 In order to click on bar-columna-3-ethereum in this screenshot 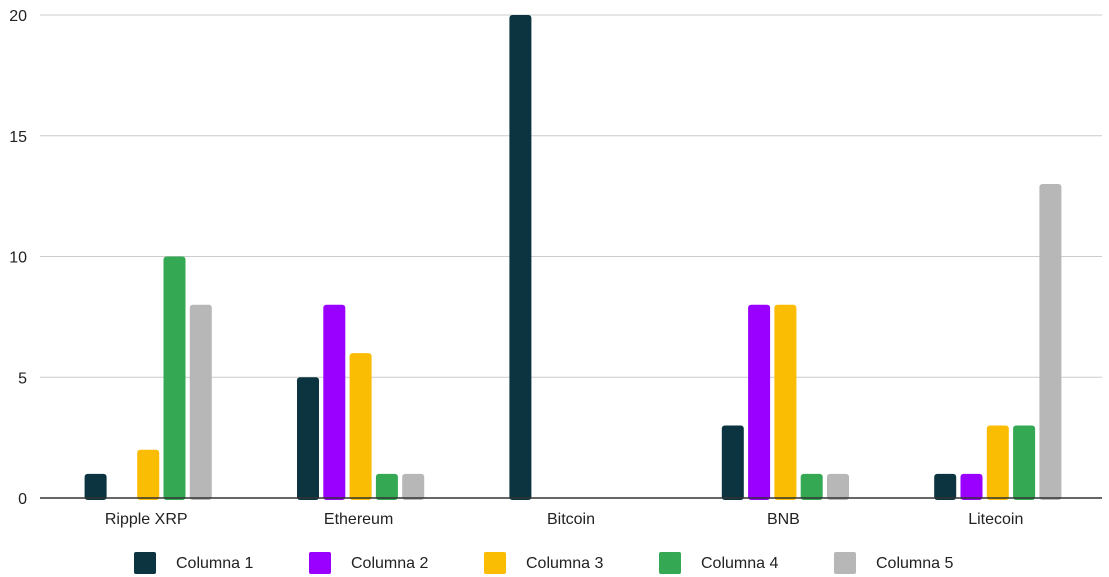, I will do `click(360, 426)`.